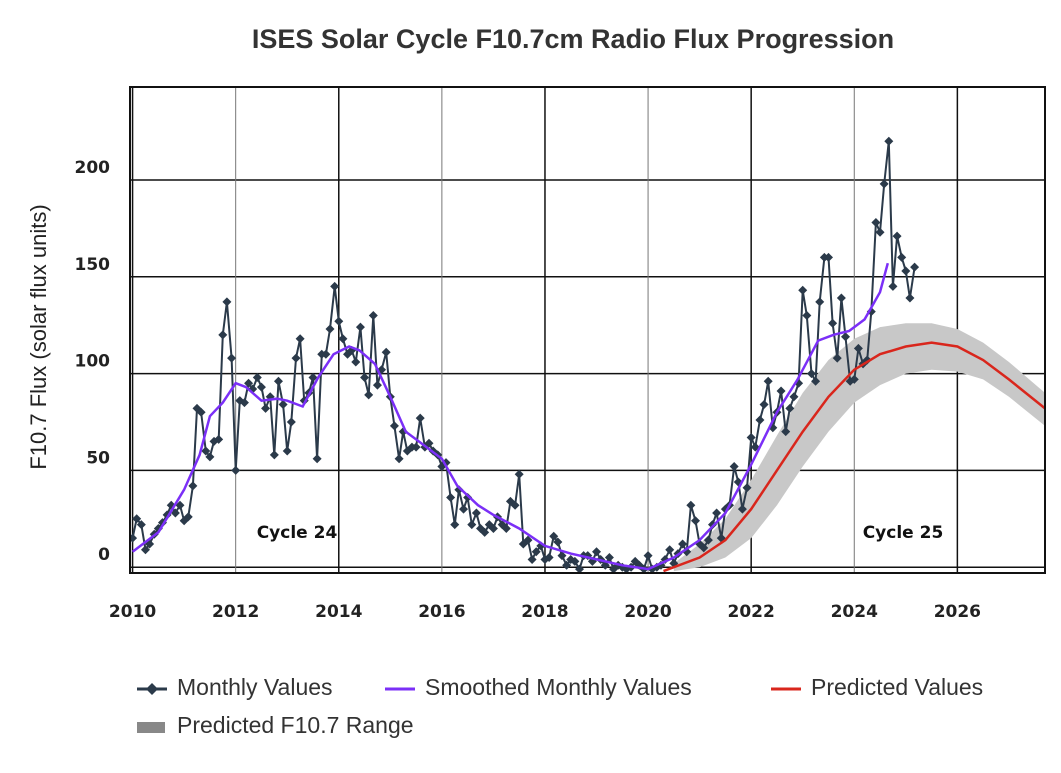 The image size is (1061, 773). What do you see at coordinates (903, 533) in the screenshot?
I see `annotation: Cycle 25` at bounding box center [903, 533].